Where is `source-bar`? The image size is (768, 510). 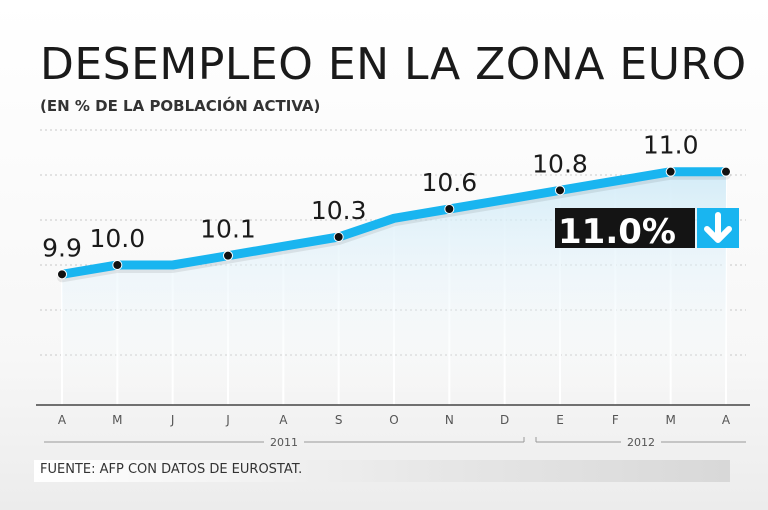
source-bar is located at coordinates (382, 471).